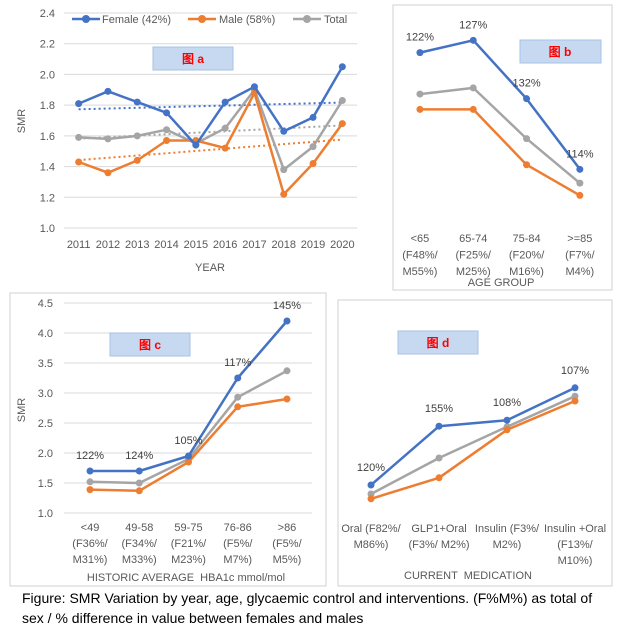 The width and height of the screenshot is (640, 634). I want to click on x-tick-label: M23%), so click(188, 560).